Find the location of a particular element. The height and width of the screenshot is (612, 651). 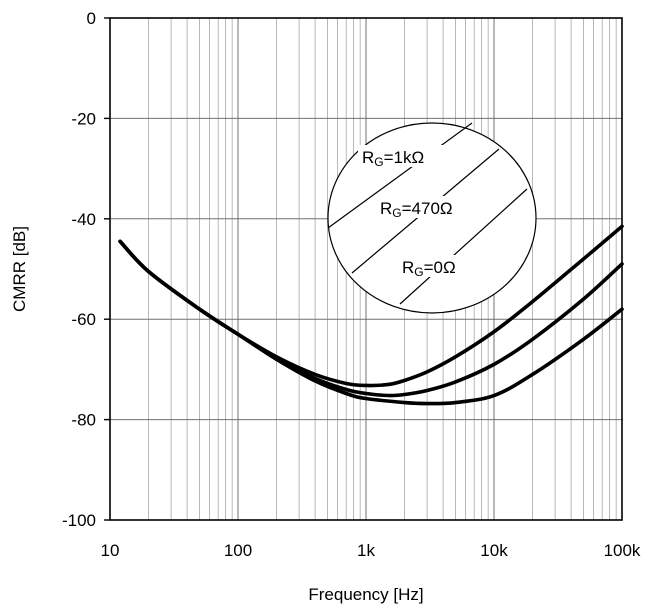

x-tick-label: 10k is located at coordinates (494, 550).